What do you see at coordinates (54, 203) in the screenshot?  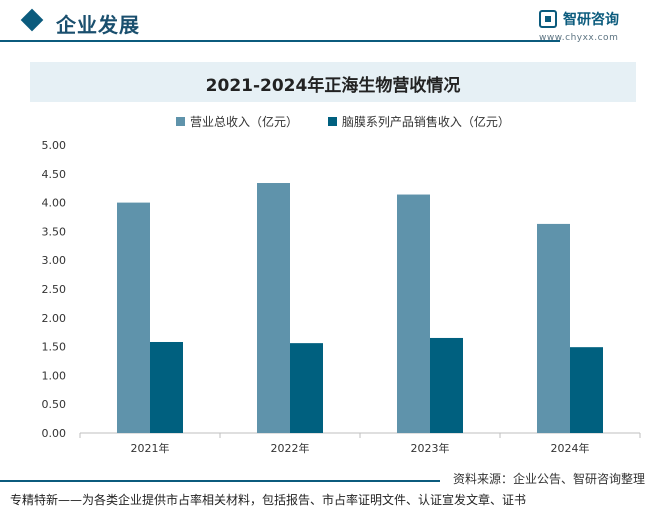 I see `y-tick-label: 4.00` at bounding box center [54, 203].